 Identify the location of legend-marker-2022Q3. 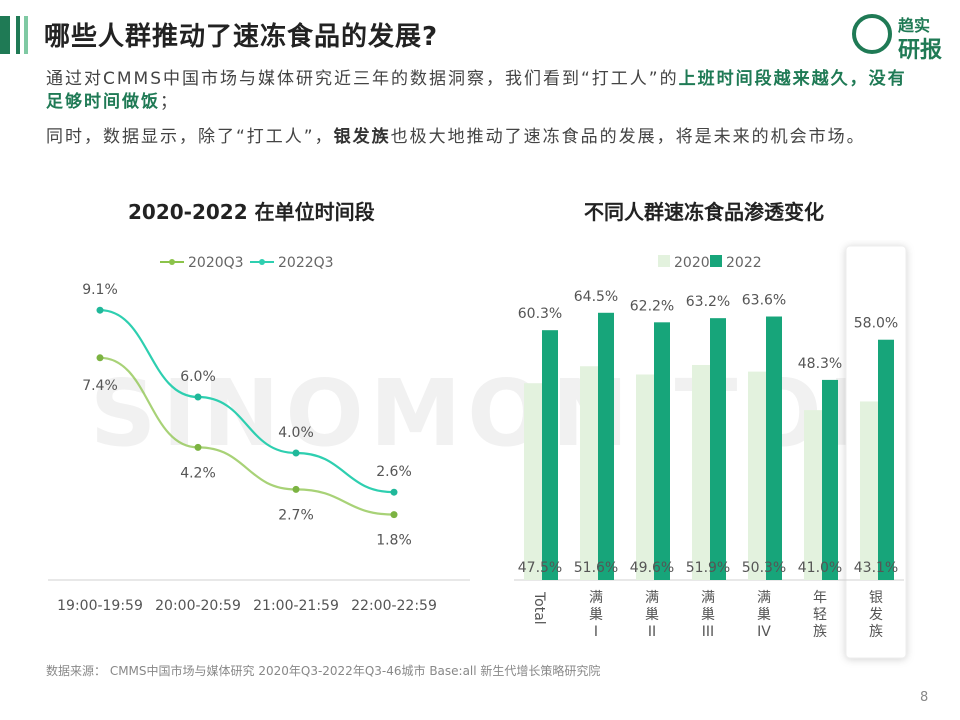
(262, 262).